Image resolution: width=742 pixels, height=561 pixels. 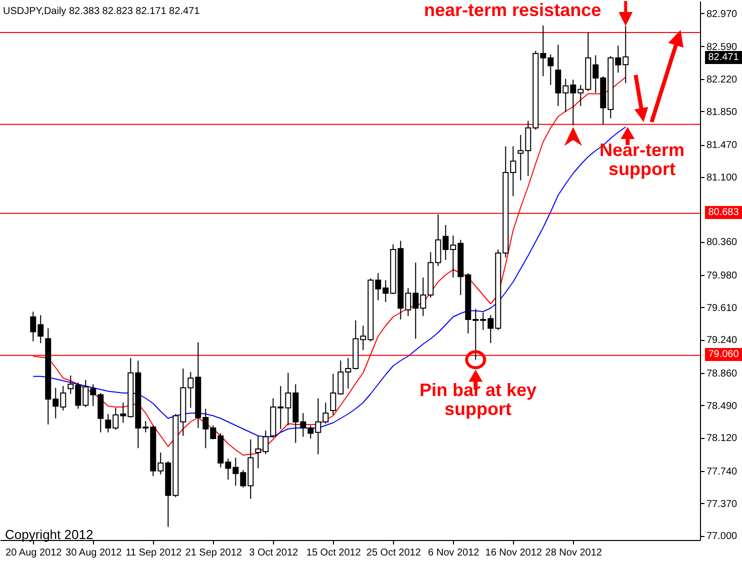 What do you see at coordinates (722, 14) in the screenshot?
I see `y-tick-label: 82.970` at bounding box center [722, 14].